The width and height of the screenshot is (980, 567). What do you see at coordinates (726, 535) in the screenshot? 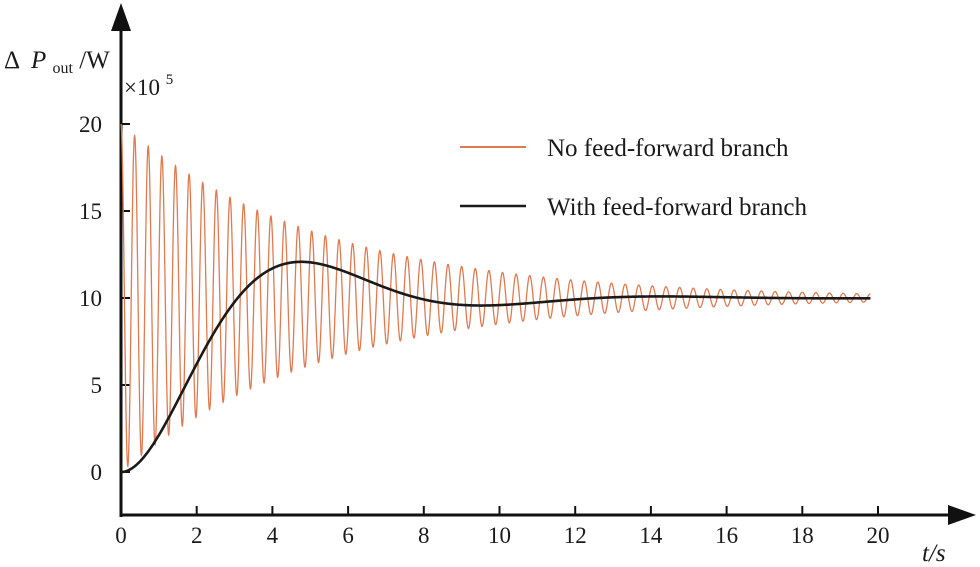
I see `x-tick-label: 16` at bounding box center [726, 535].